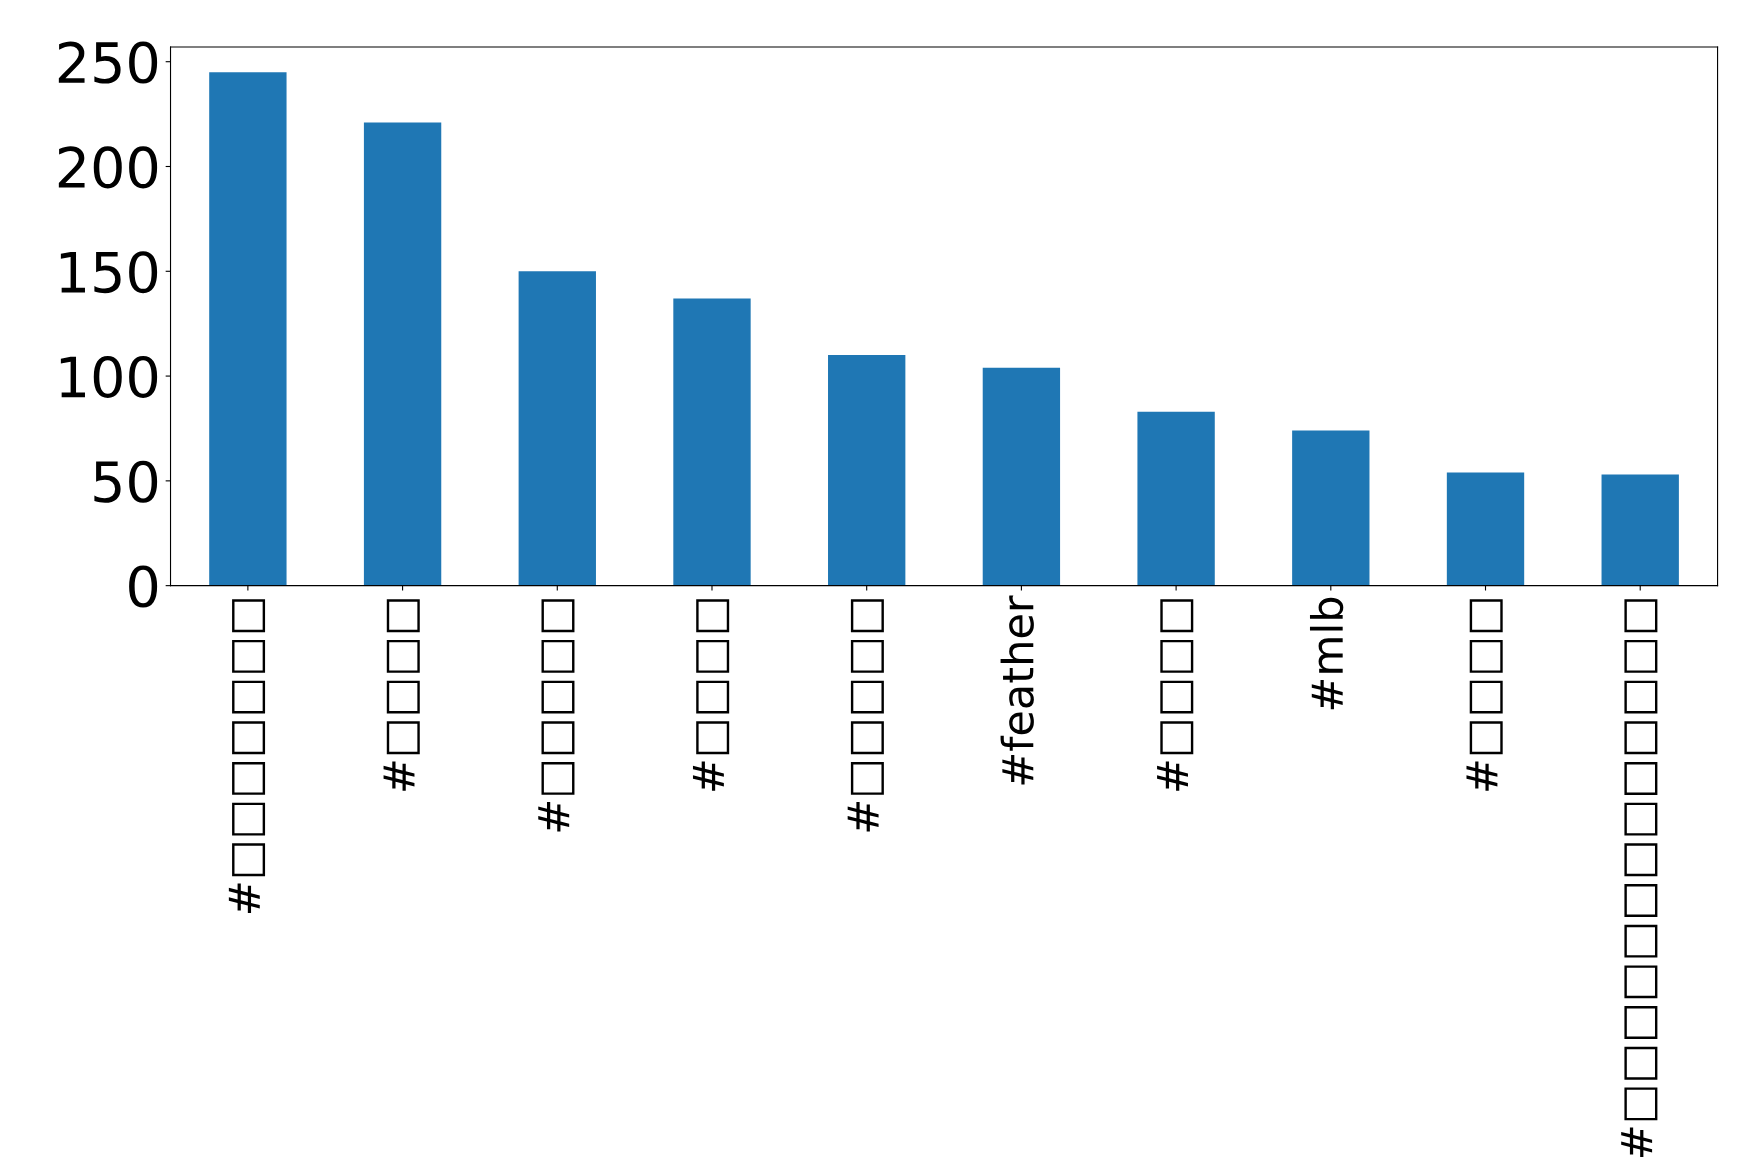  Describe the element at coordinates (126, 481) in the screenshot. I see `y-tick-label: 50` at that location.